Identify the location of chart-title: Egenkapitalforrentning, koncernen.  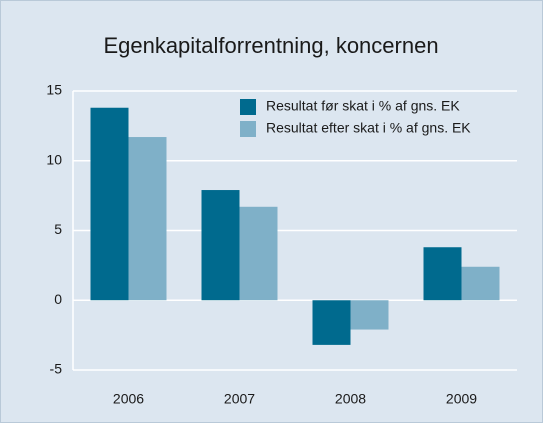
(270, 45).